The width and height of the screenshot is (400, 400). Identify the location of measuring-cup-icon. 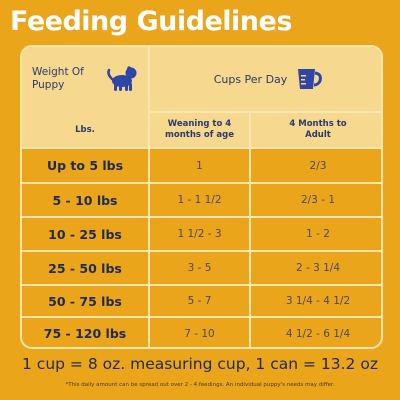
(309, 79).